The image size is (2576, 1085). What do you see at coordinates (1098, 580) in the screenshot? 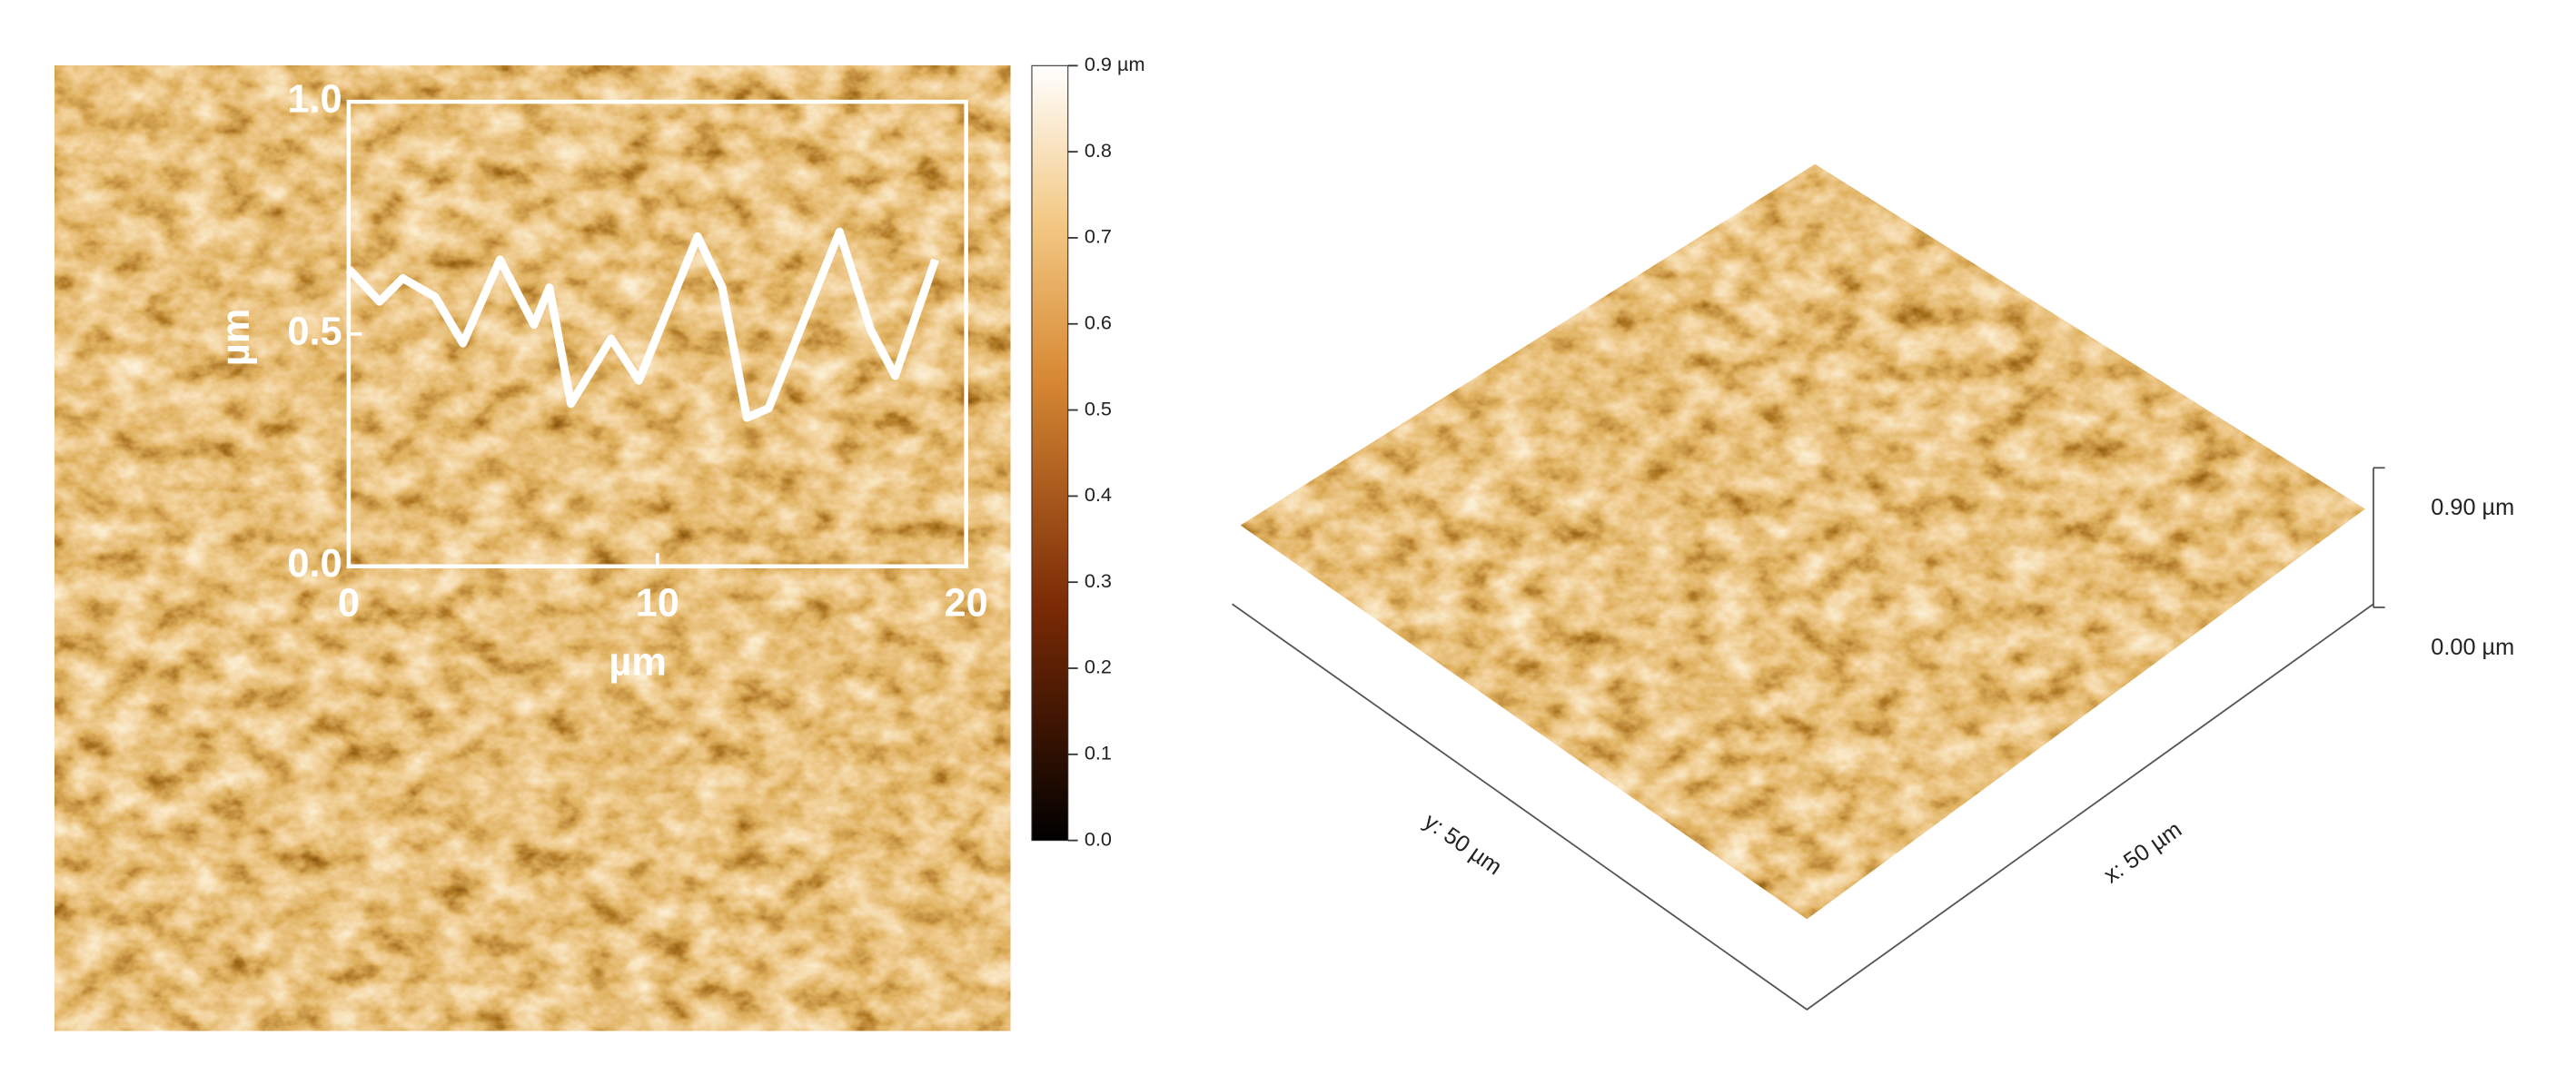
I see `colorbar-tick-label: 0.3` at bounding box center [1098, 580].